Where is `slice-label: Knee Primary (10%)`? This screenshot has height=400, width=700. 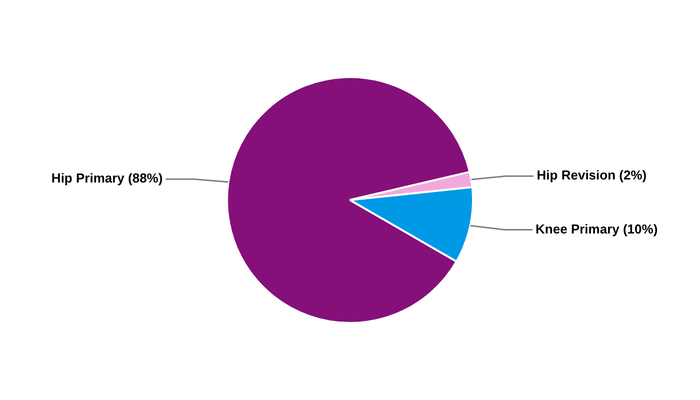 slice-label: Knee Primary (10%) is located at coordinates (597, 228).